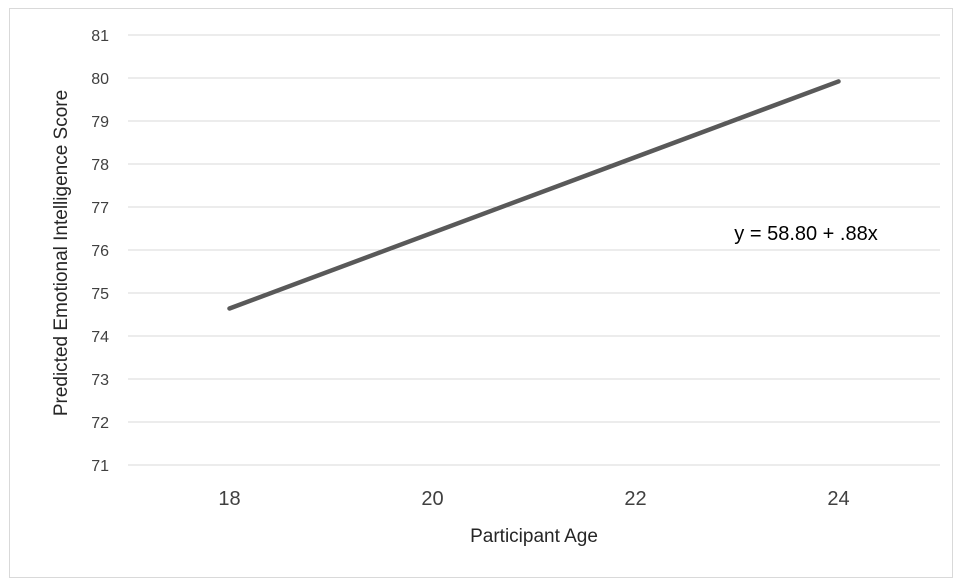 Image resolution: width=956 pixels, height=580 pixels. Describe the element at coordinates (838, 499) in the screenshot. I see `x-tick-label: 24` at that location.